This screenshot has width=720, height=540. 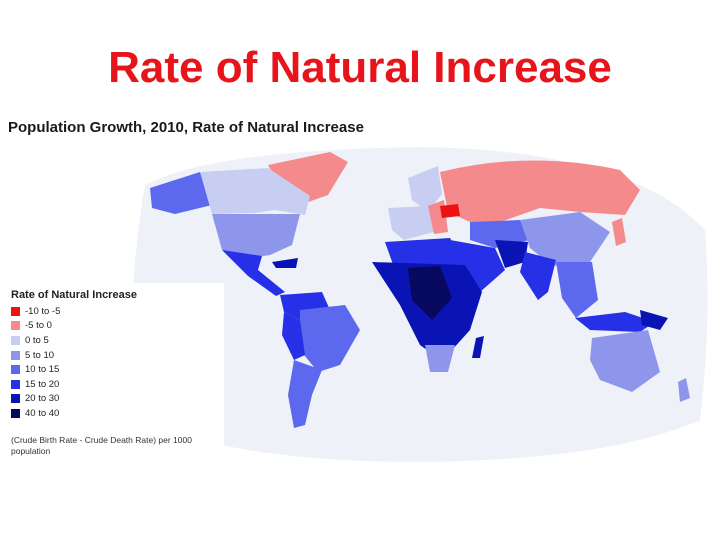 What do you see at coordinates (411, 223) in the screenshot?
I see `region-western-europe` at bounding box center [411, 223].